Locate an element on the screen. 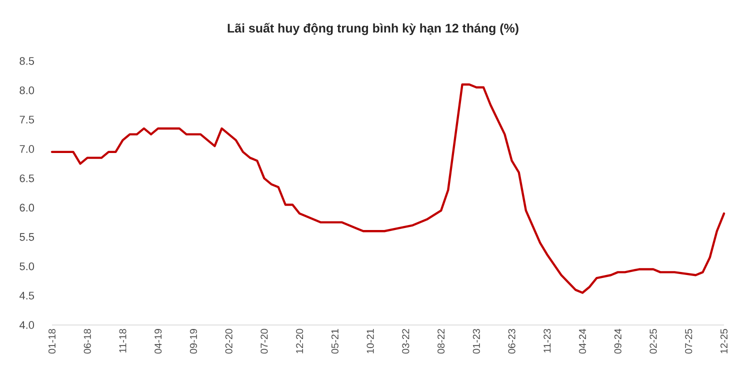 This screenshot has height=387, width=747. x-tick-label: 11-23 is located at coordinates (547, 340).